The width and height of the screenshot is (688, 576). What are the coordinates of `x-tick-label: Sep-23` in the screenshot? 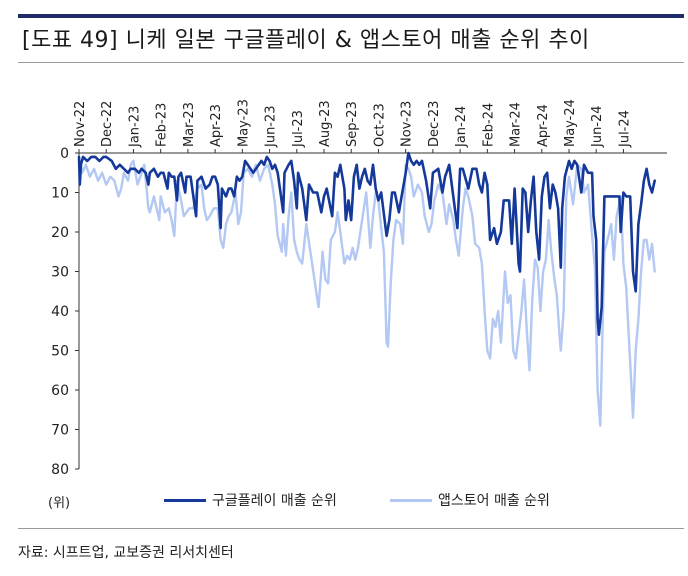 It's located at (352, 124).